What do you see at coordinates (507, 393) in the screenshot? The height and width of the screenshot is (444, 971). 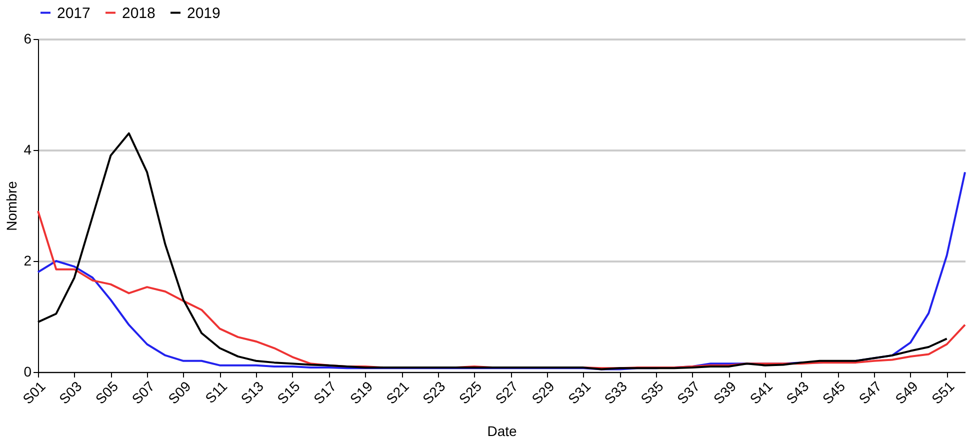 I see `x-tick-label: S27` at bounding box center [507, 393].